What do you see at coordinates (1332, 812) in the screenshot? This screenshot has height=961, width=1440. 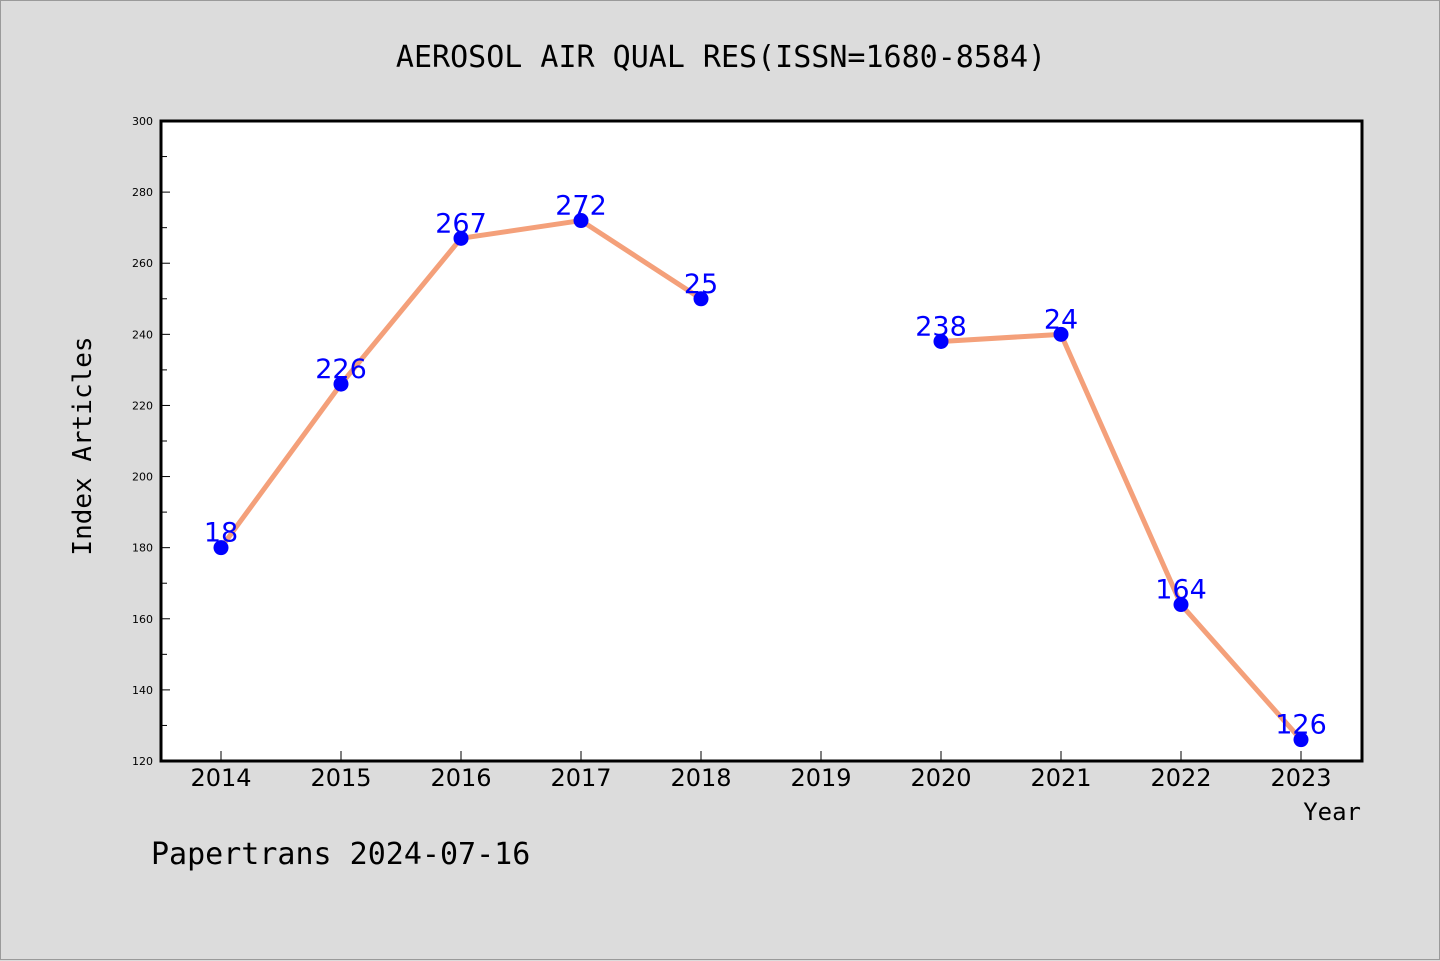 I see `x-axis-label: Year` at bounding box center [1332, 812].